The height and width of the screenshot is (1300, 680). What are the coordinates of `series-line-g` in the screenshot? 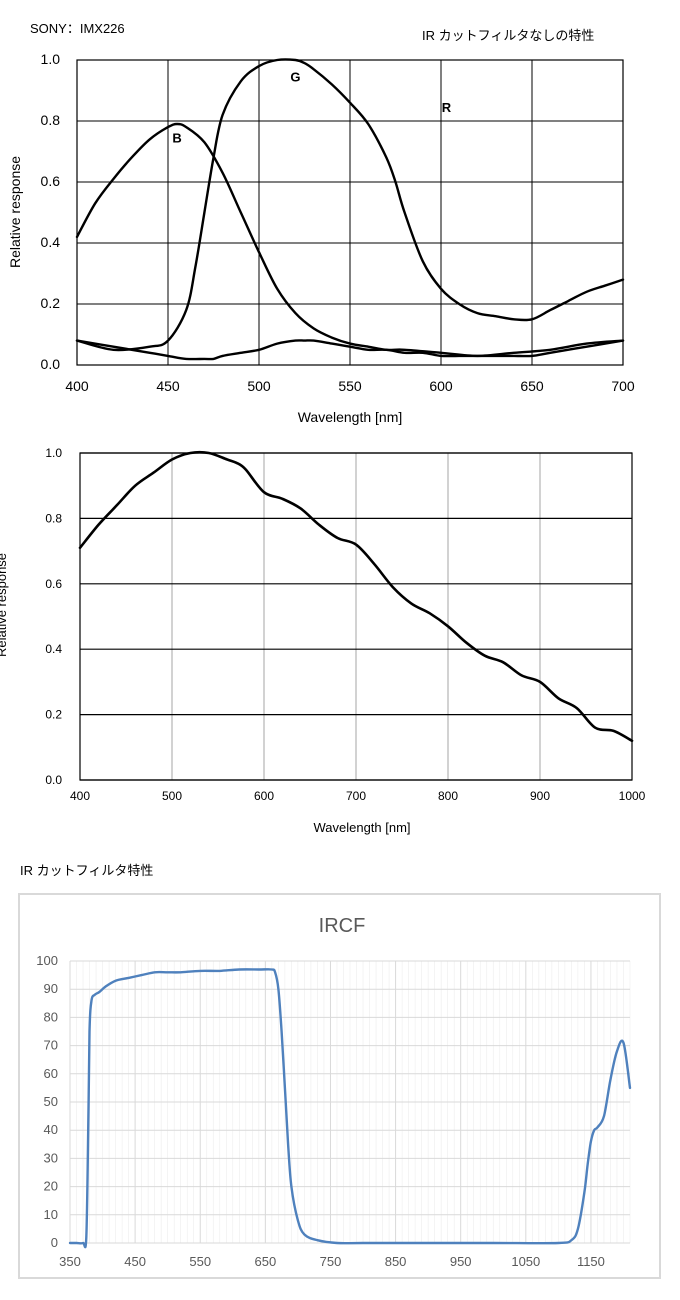 It's located at (350, 350).